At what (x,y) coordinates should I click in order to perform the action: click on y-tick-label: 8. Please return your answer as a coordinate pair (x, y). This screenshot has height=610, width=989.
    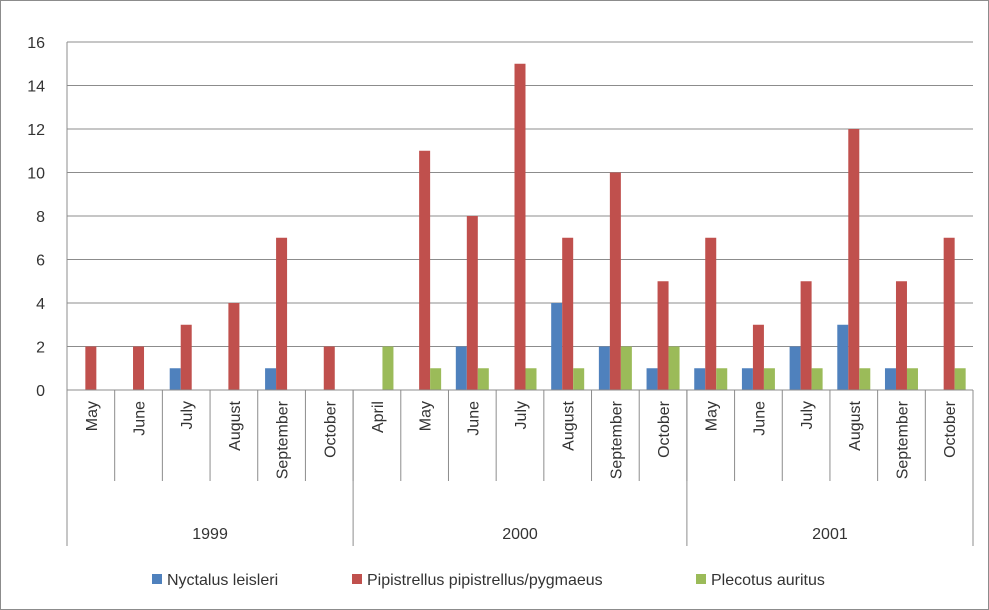
    Looking at the image, I should click on (40, 217).